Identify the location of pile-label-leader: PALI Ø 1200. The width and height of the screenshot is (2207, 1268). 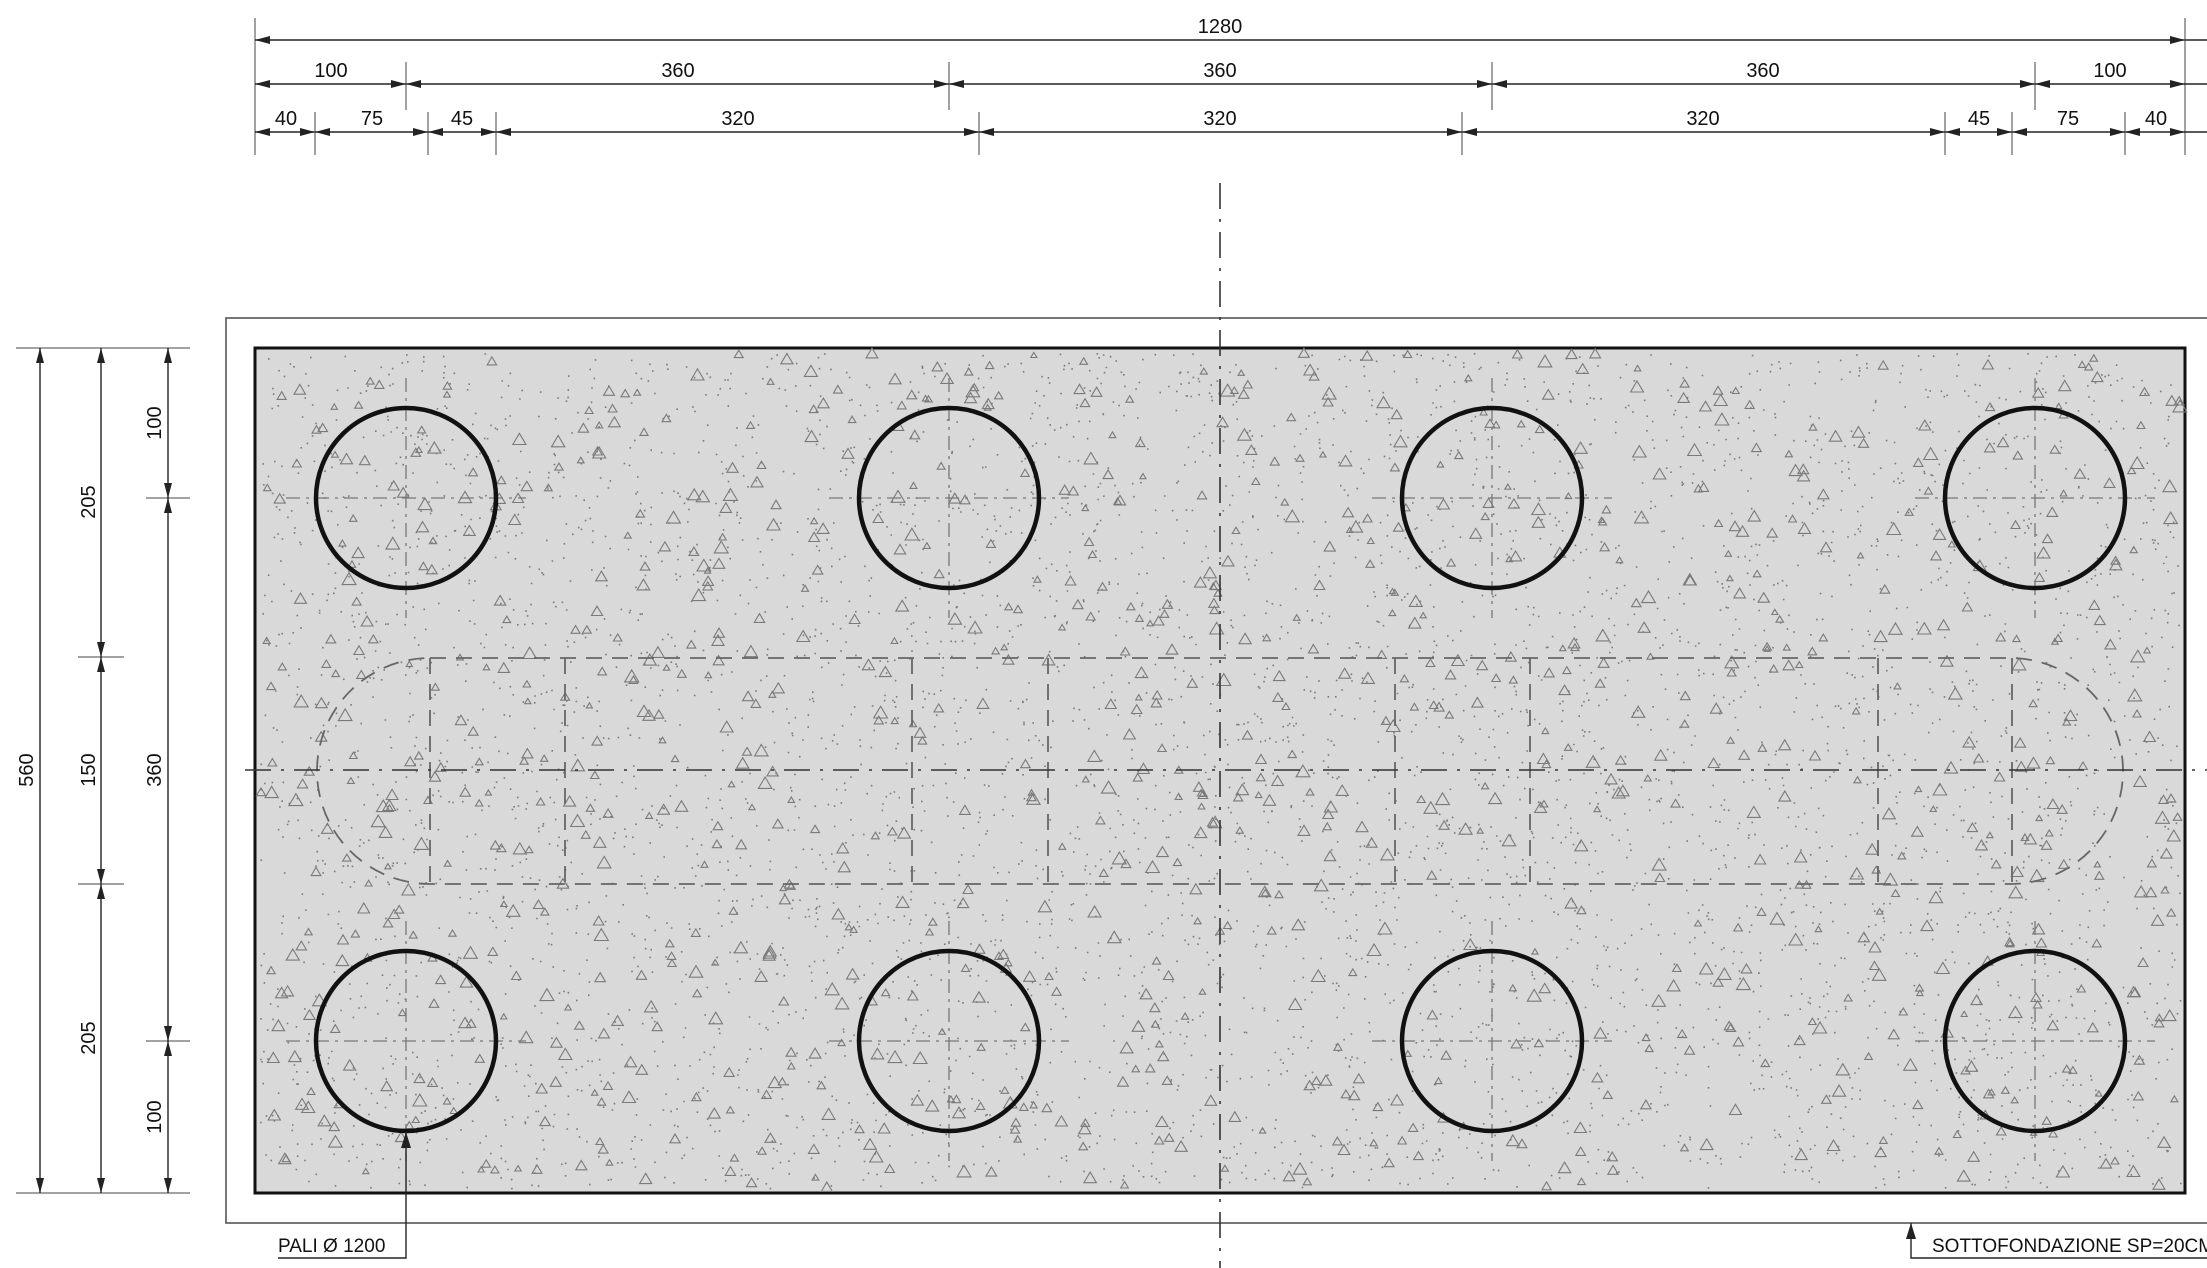
(344, 1195).